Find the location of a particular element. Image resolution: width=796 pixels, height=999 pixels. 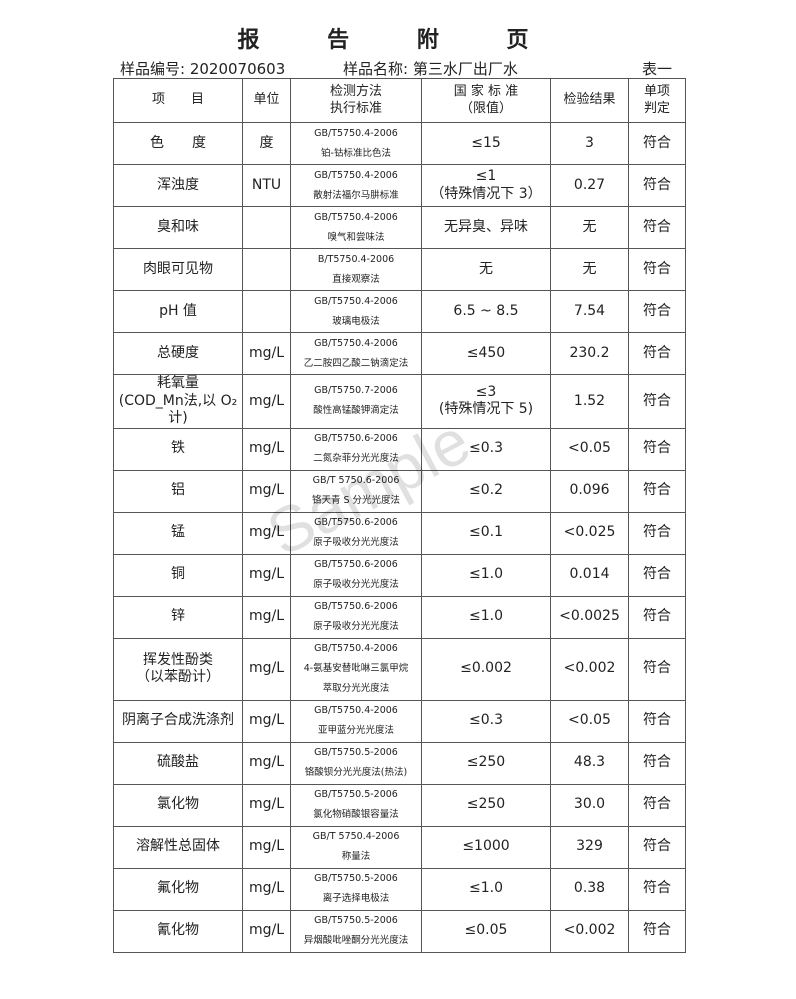

method-cell: GB/T 5750.6-2006 铬天青 S 分光光度法 is located at coordinates (356, 491).